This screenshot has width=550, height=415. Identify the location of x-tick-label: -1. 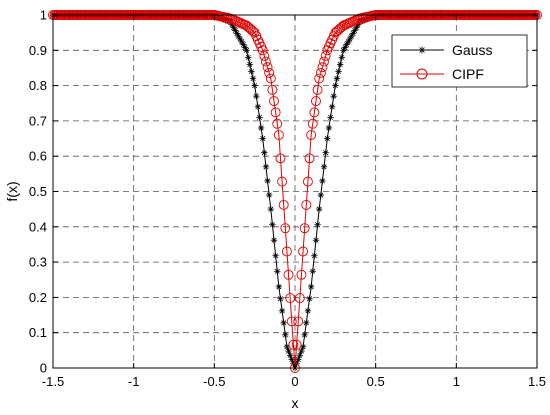
(134, 381).